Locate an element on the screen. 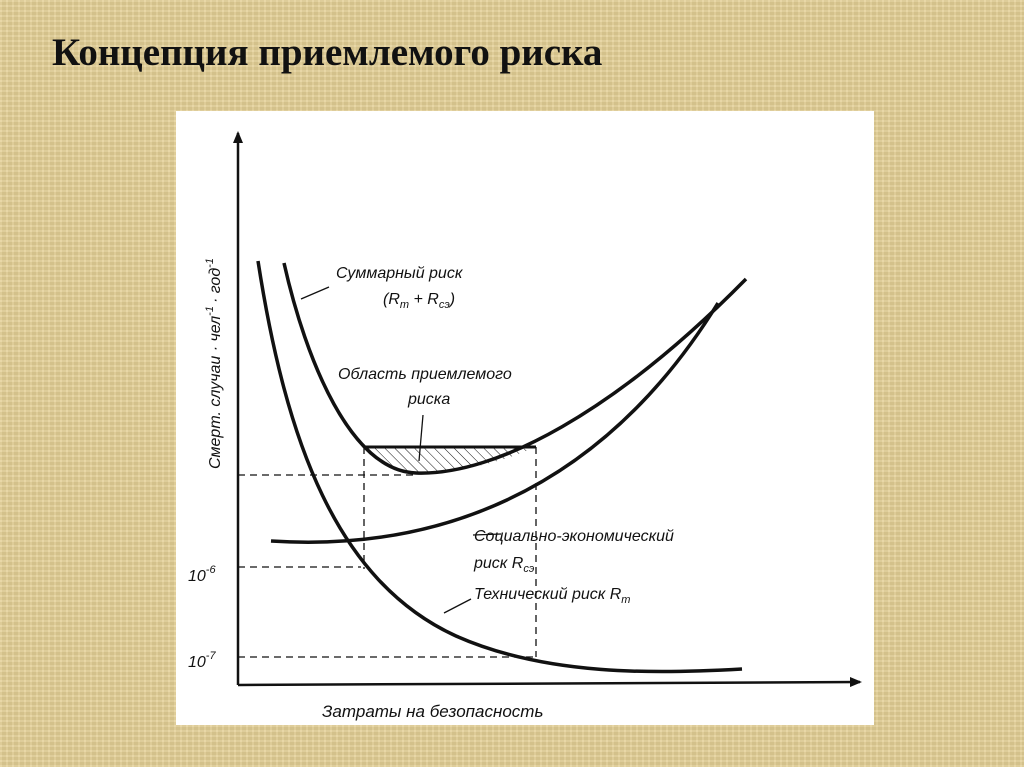  socio-economic-risk-curve is located at coordinates (495, 423).